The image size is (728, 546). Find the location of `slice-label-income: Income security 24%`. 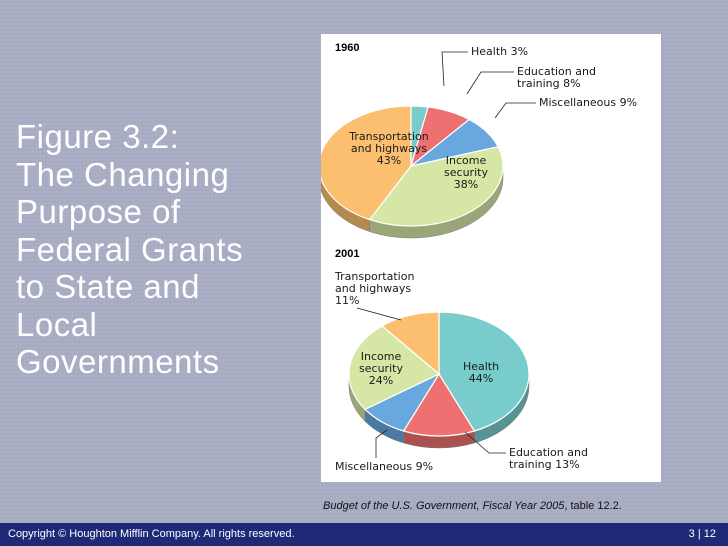

slice-label-income: Income security 24% is located at coordinates (381, 368).